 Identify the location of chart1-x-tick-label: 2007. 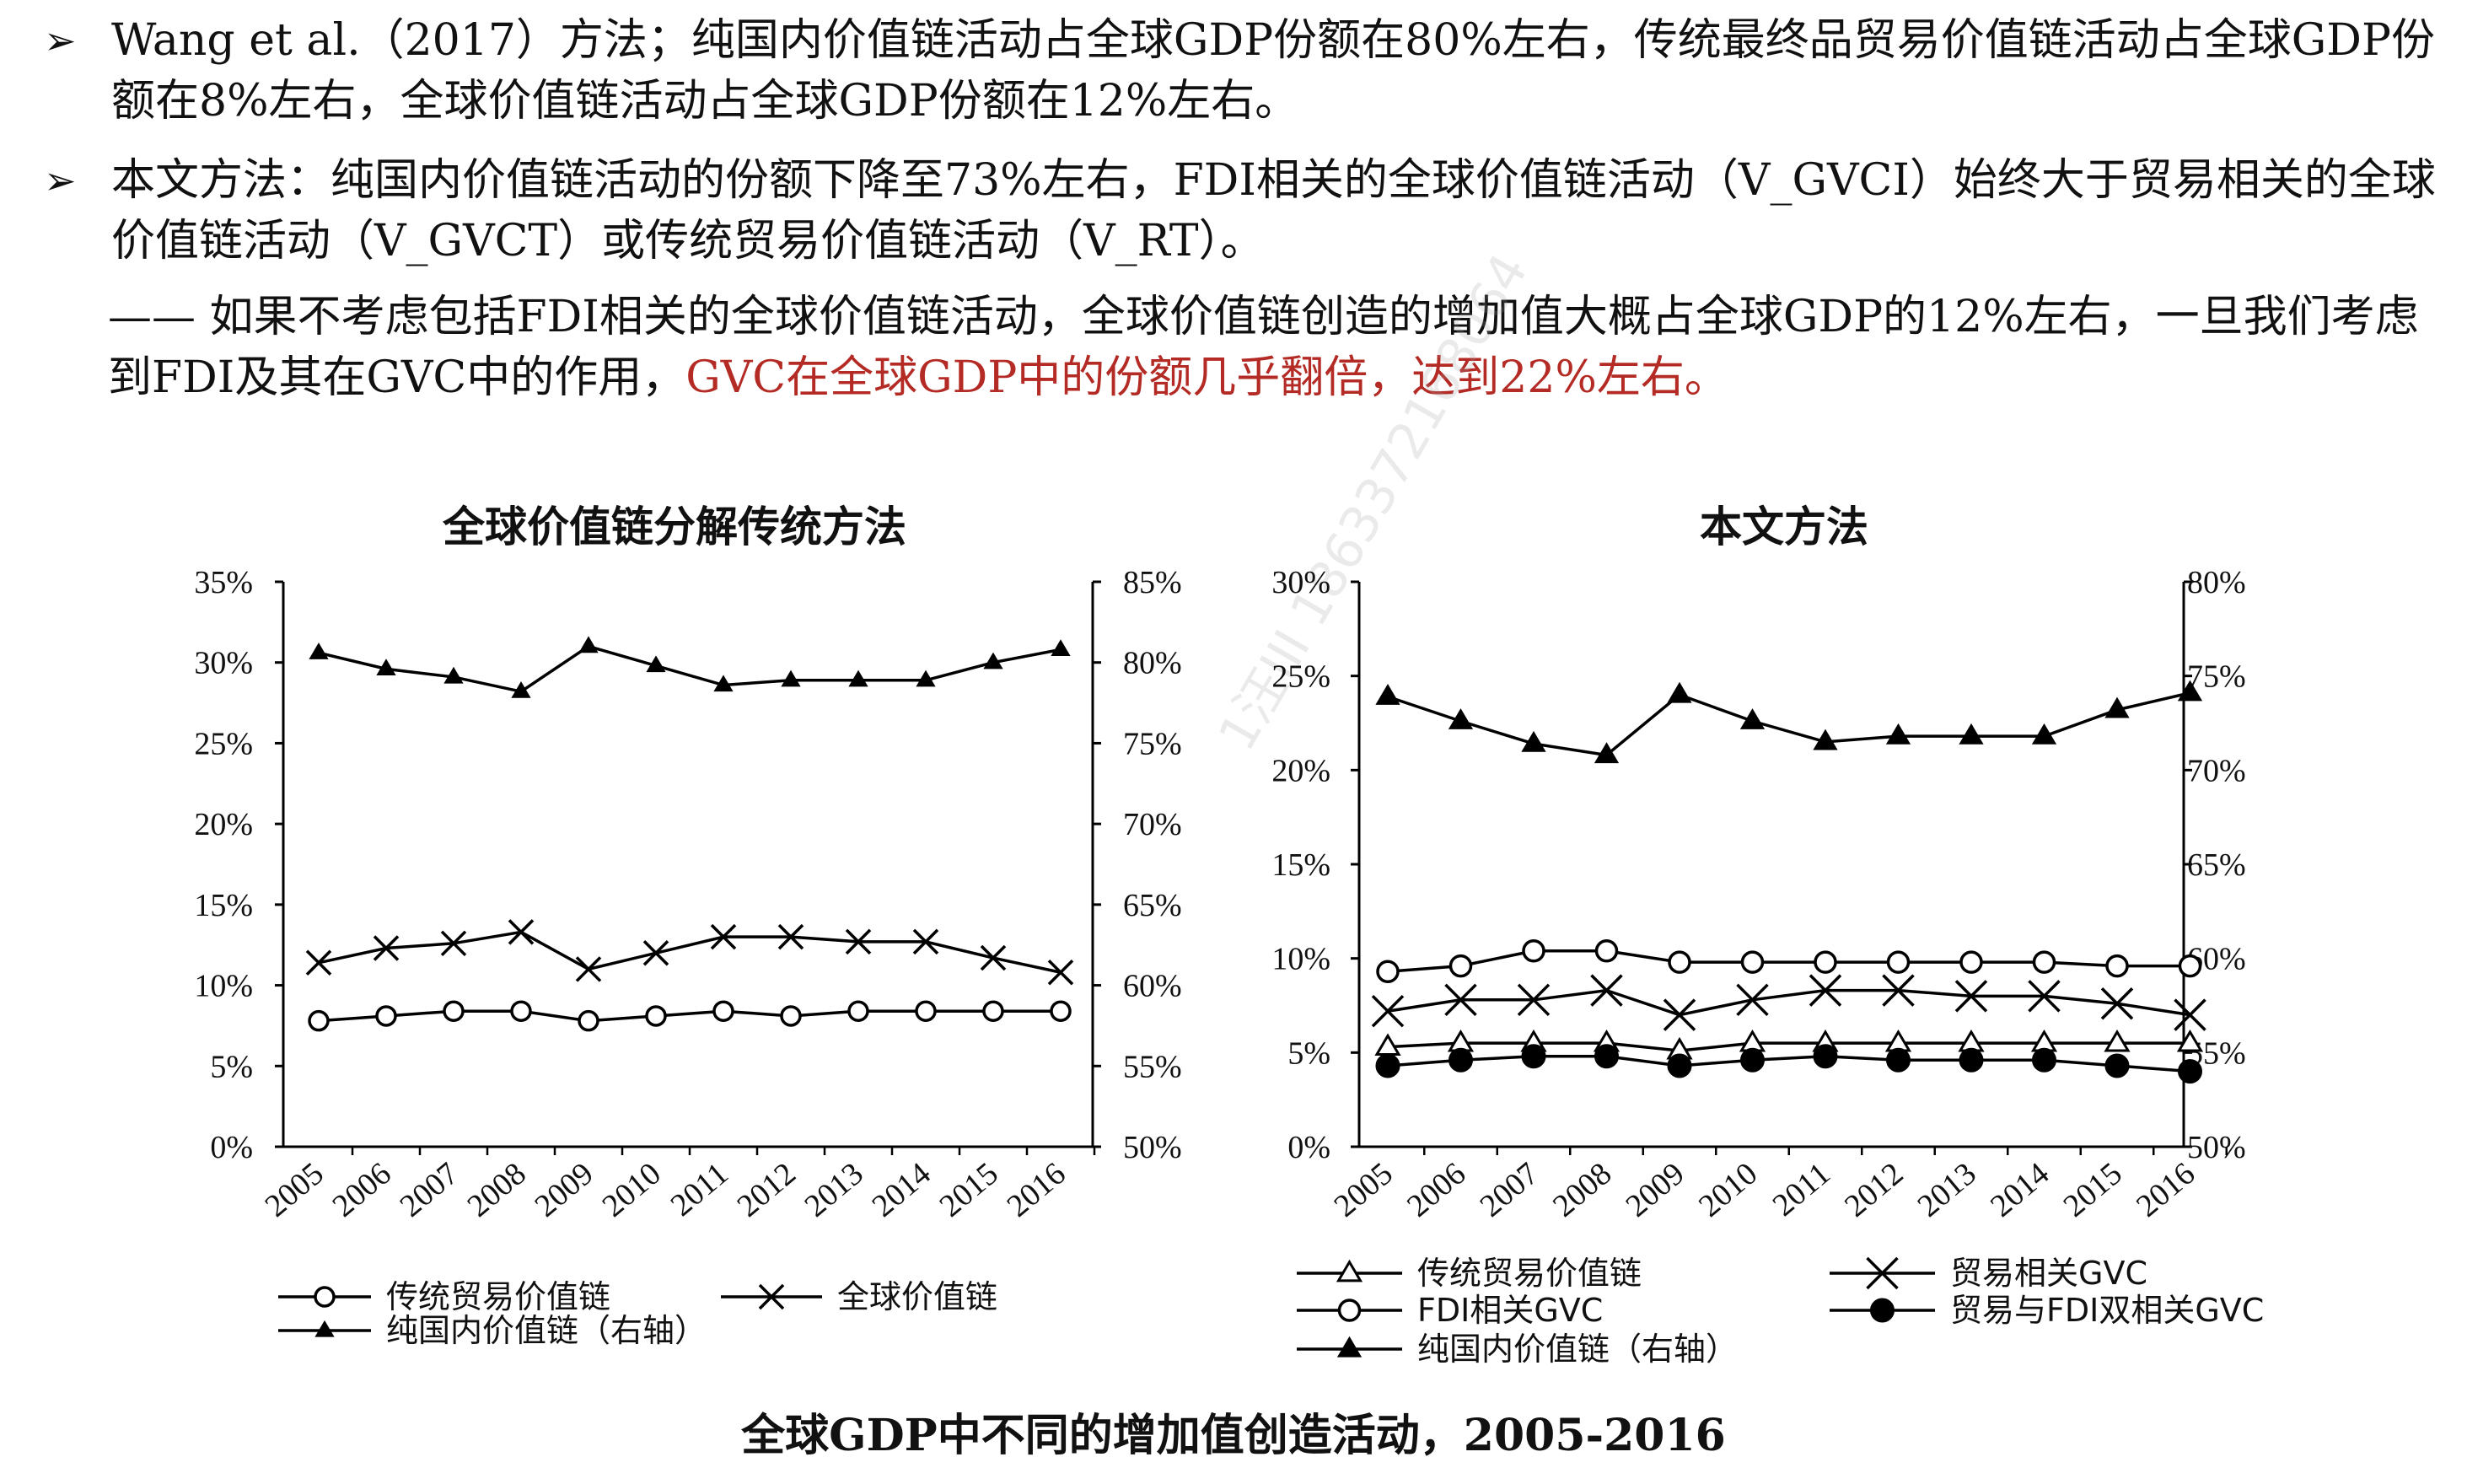
(1509, 1190).